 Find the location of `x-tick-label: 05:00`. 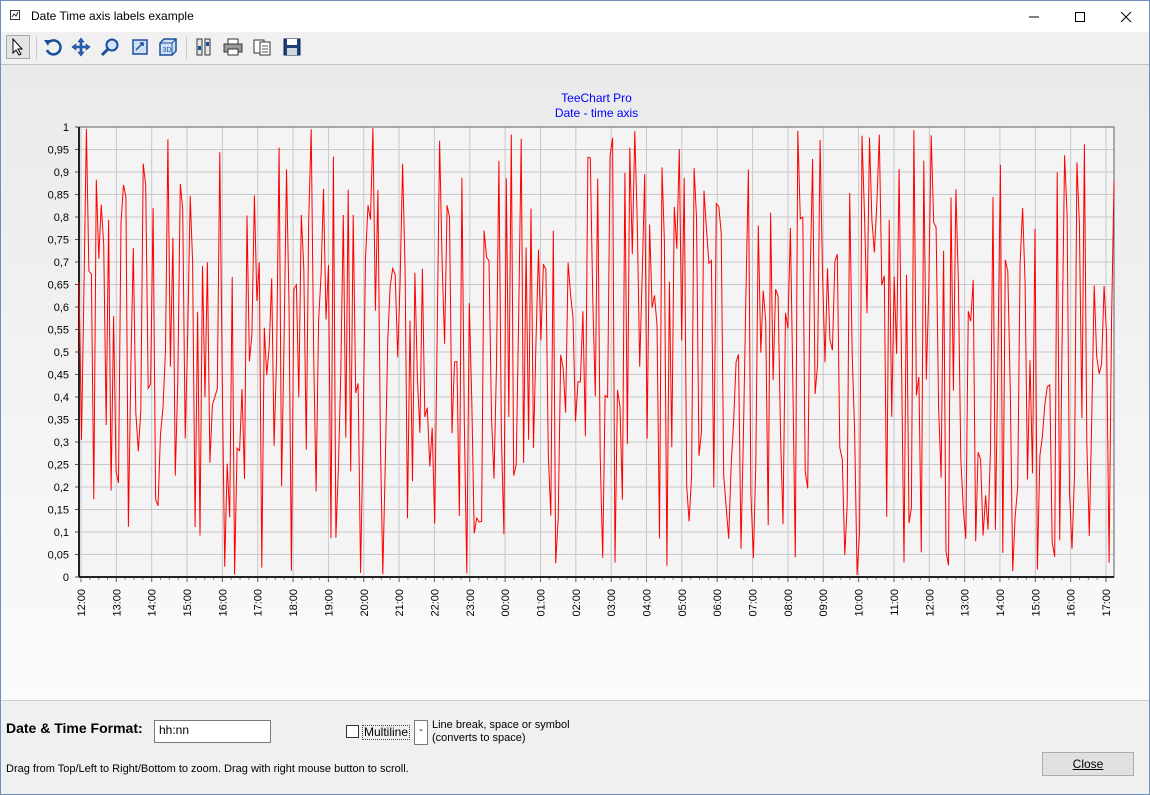

x-tick-label: 05:00 is located at coordinates (683, 603).